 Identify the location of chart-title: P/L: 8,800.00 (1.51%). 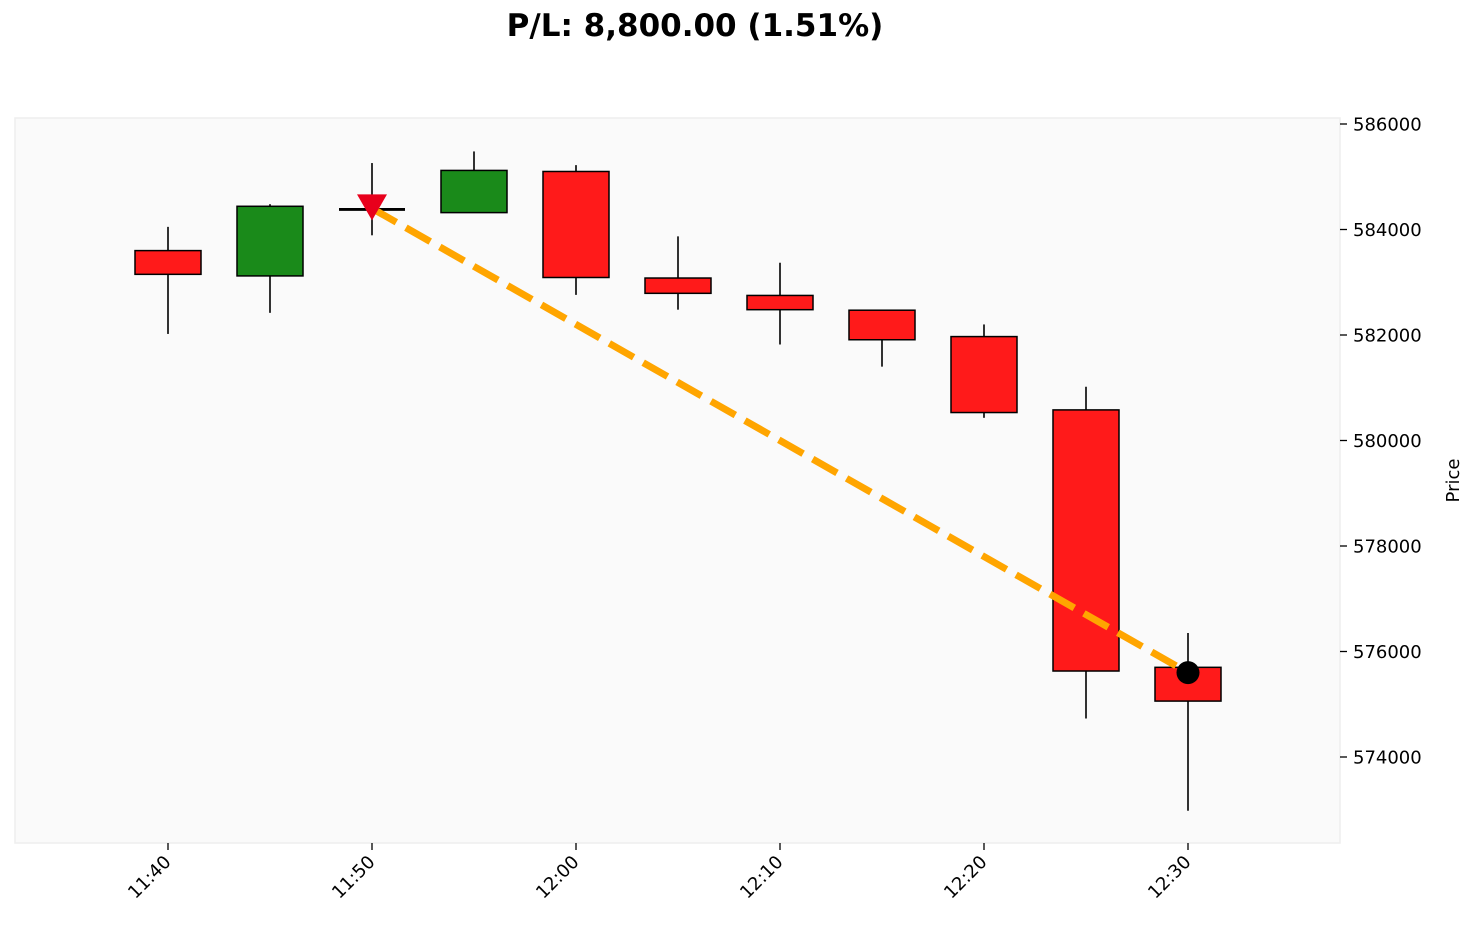
(695, 26).